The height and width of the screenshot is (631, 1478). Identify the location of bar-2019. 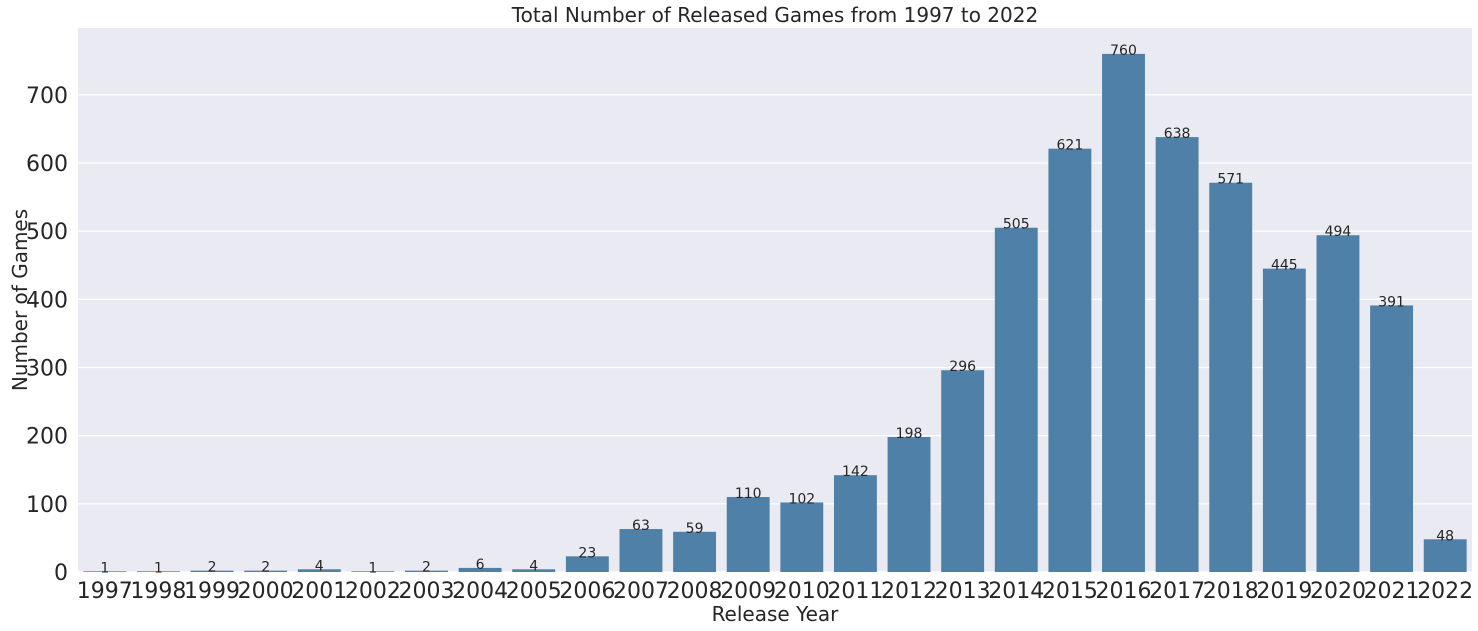
(1284, 420).